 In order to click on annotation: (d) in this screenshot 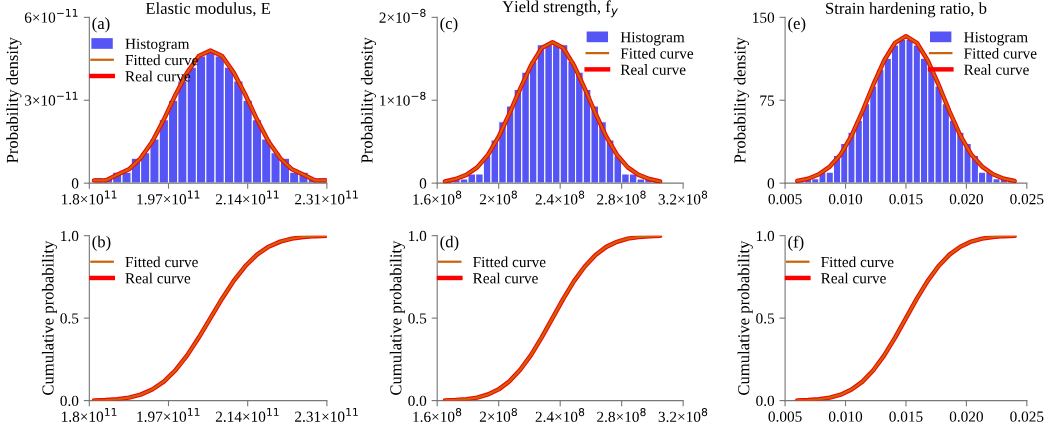, I will do `click(449, 243)`.